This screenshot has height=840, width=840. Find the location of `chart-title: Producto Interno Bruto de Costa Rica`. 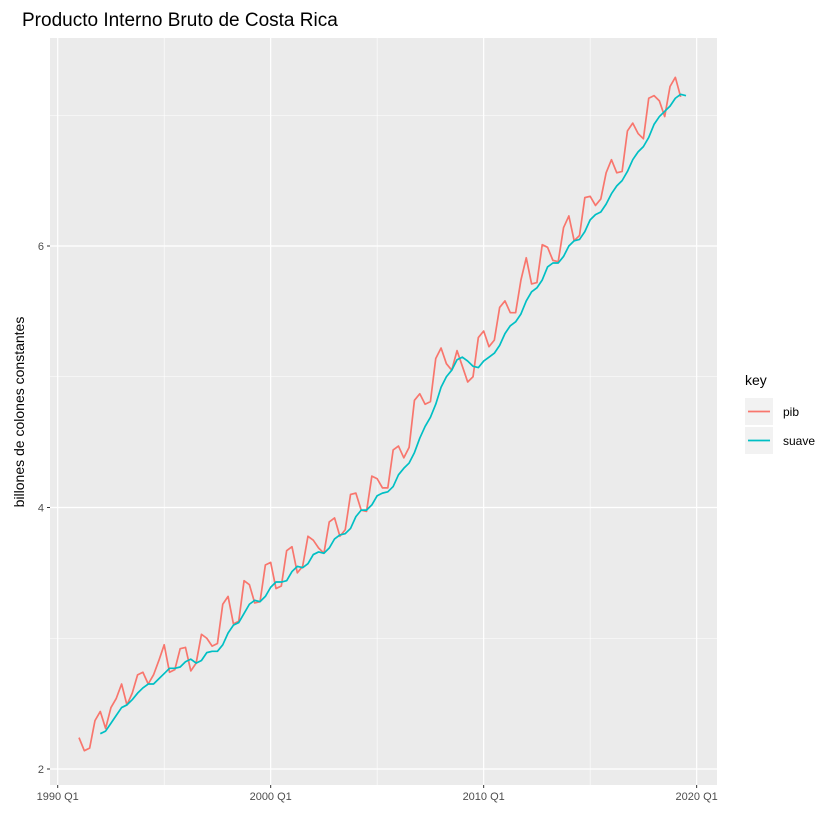

chart-title: Producto Interno Bruto de Costa Rica is located at coordinates (180, 20).